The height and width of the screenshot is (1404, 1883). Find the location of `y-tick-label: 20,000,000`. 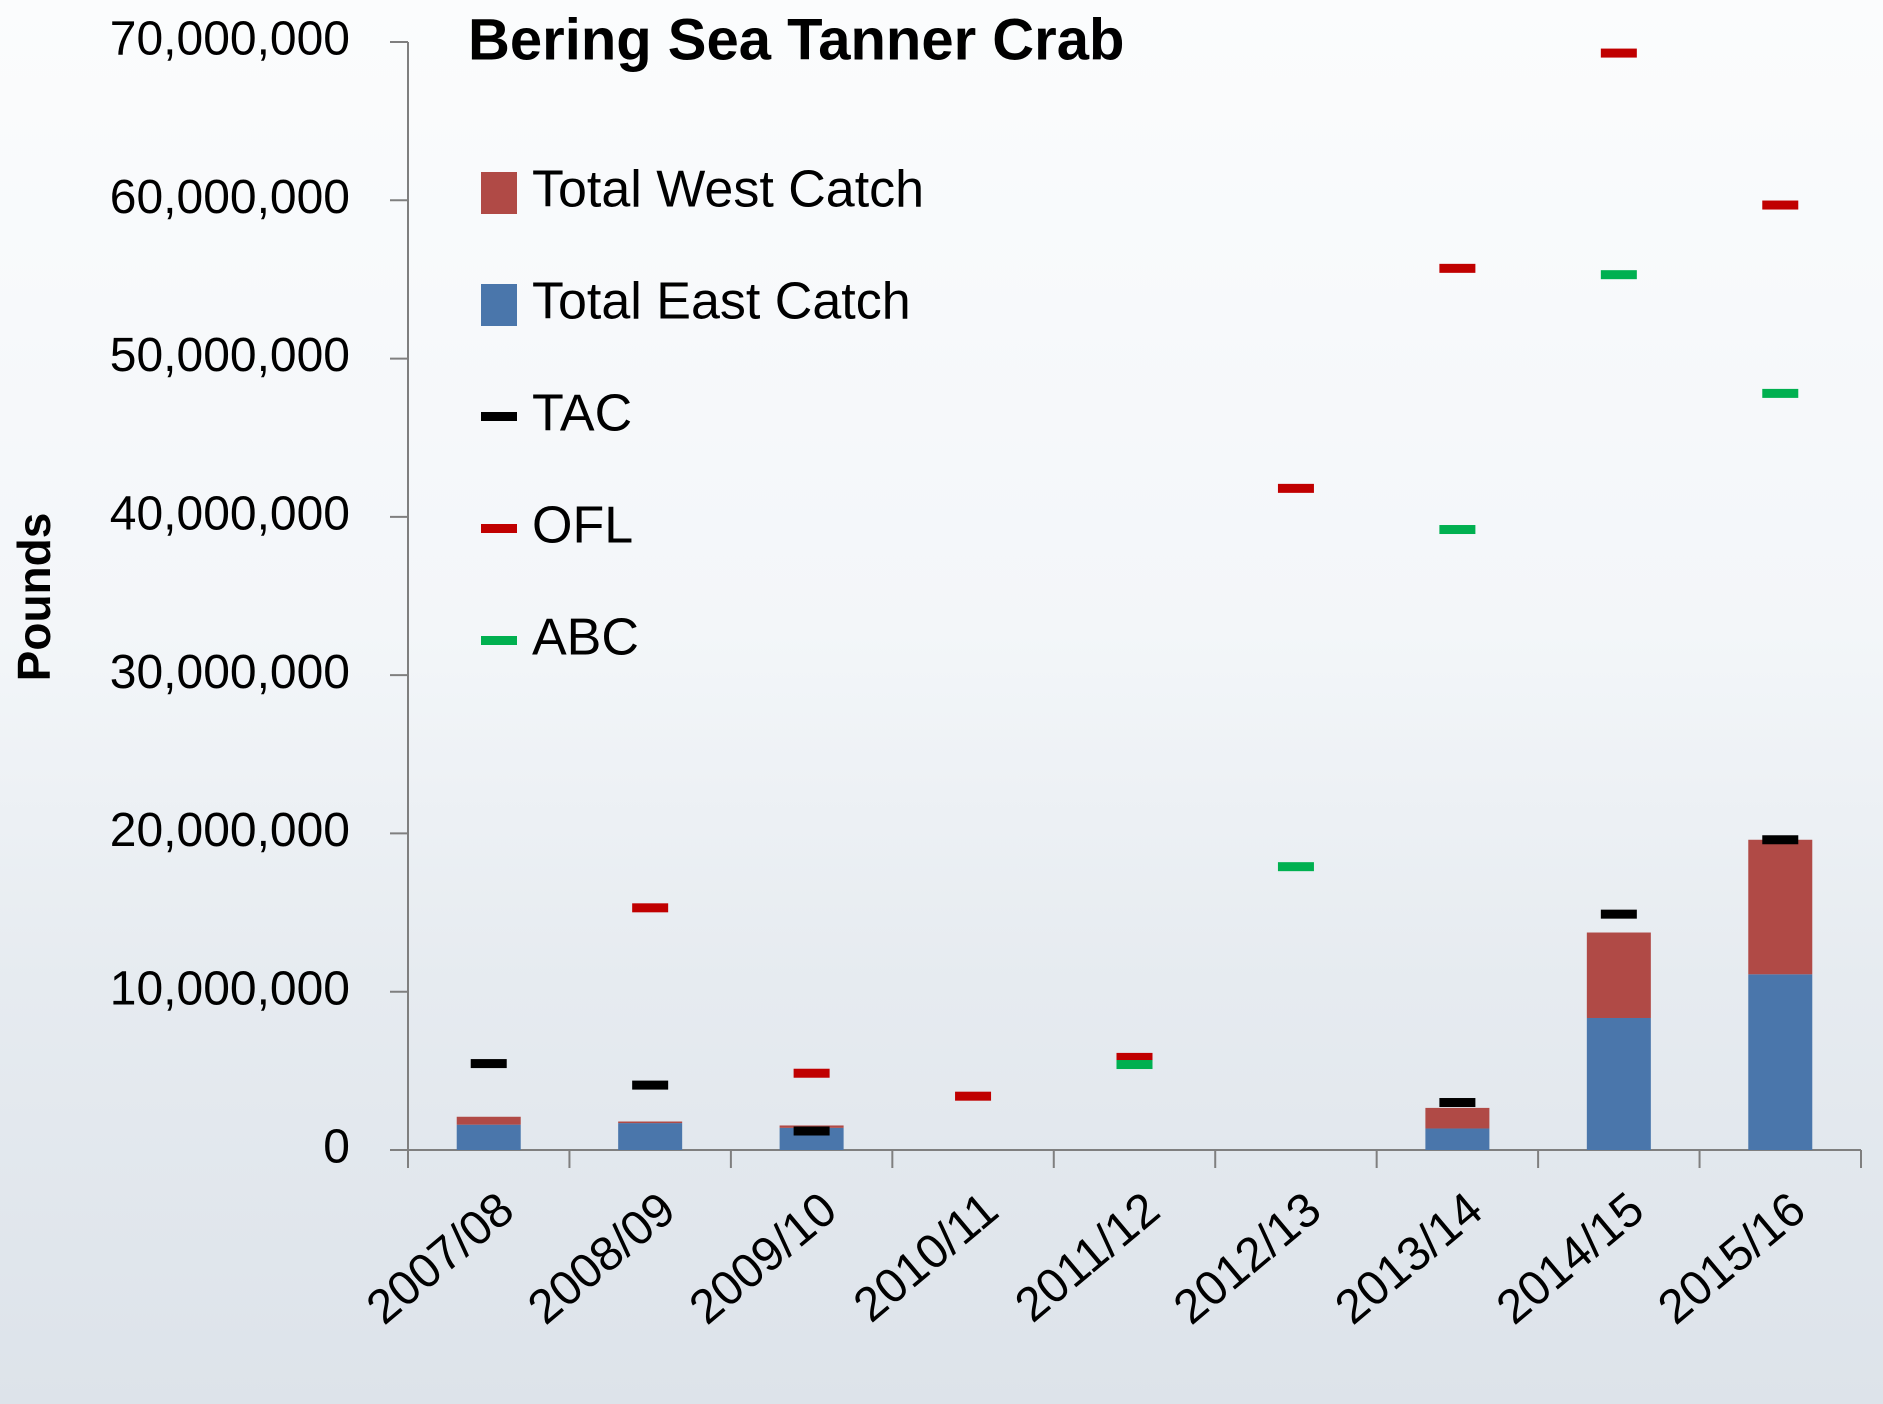

y-tick-label: 20,000,000 is located at coordinates (230, 830).